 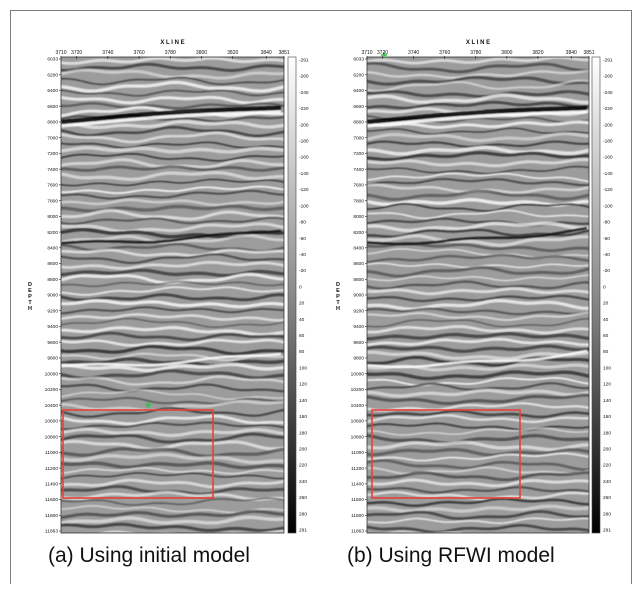 What do you see at coordinates (304, 190) in the screenshot?
I see `colorbar-tick: -120` at bounding box center [304, 190].